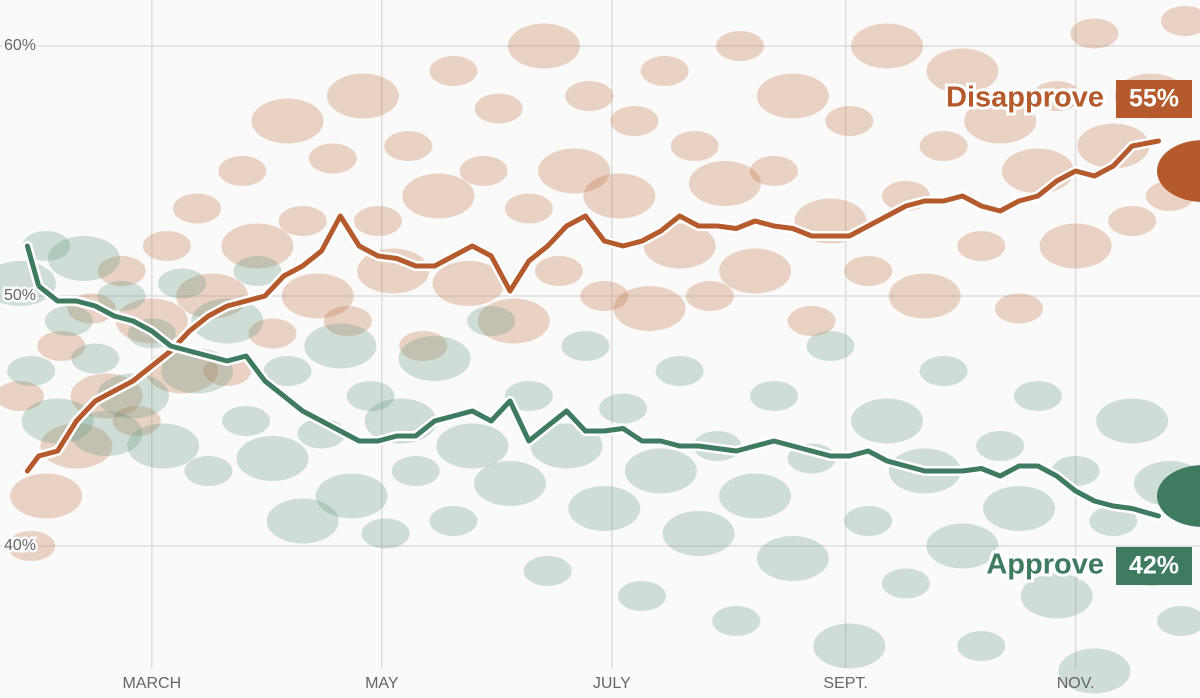 Image resolution: width=1200 pixels, height=698 pixels. I want to click on end-value-label: 42%, so click(1154, 566).